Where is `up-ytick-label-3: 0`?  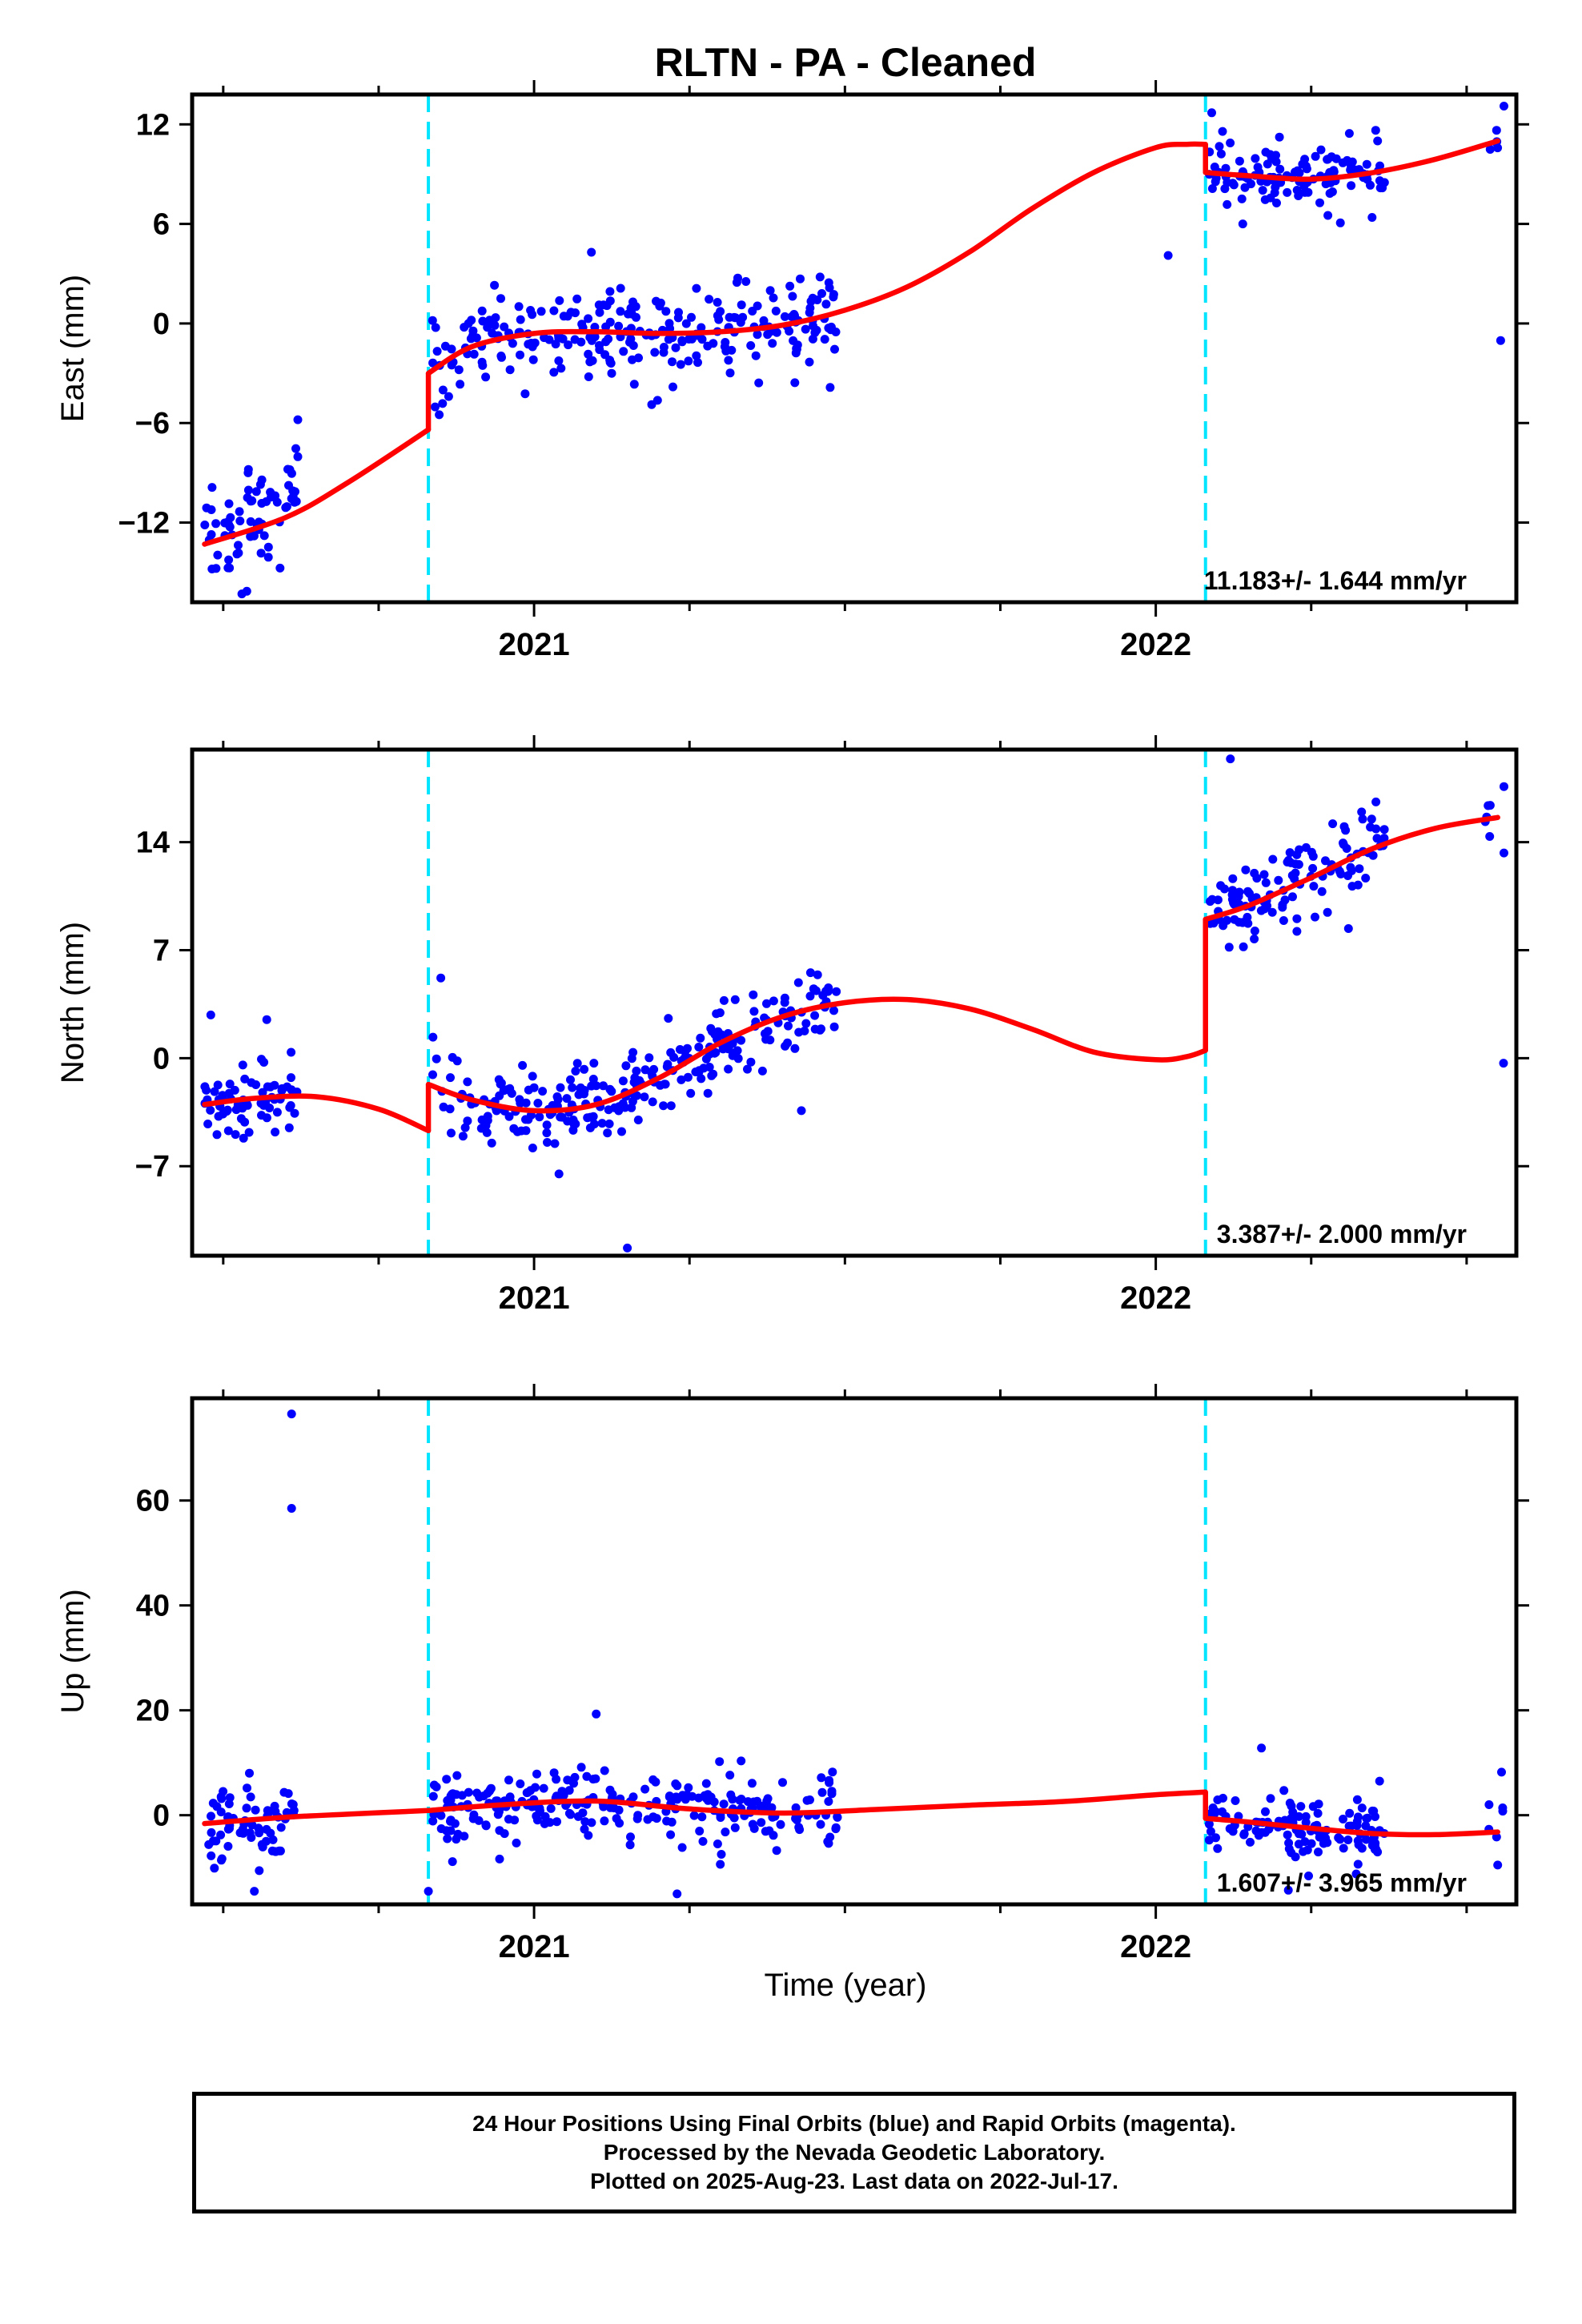
up-ytick-label-3: 0 is located at coordinates (161, 1816).